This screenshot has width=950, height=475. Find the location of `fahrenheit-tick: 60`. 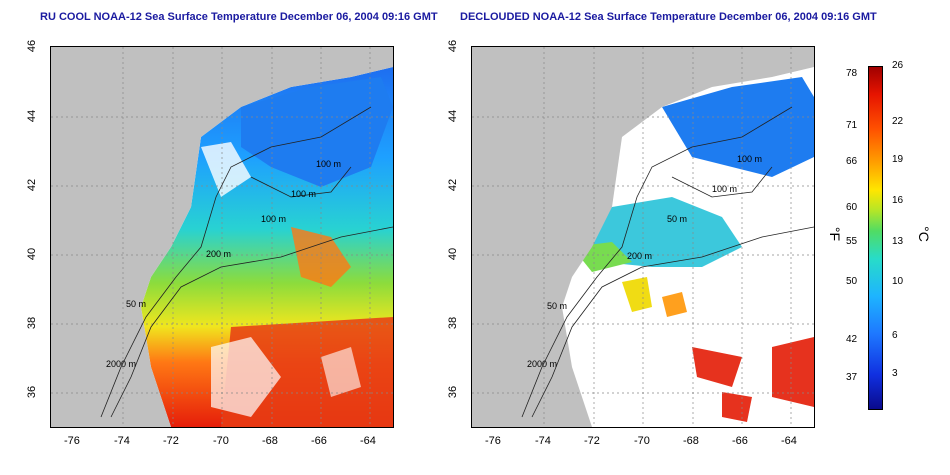

fahrenheit-tick: 60 is located at coordinates (852, 207).